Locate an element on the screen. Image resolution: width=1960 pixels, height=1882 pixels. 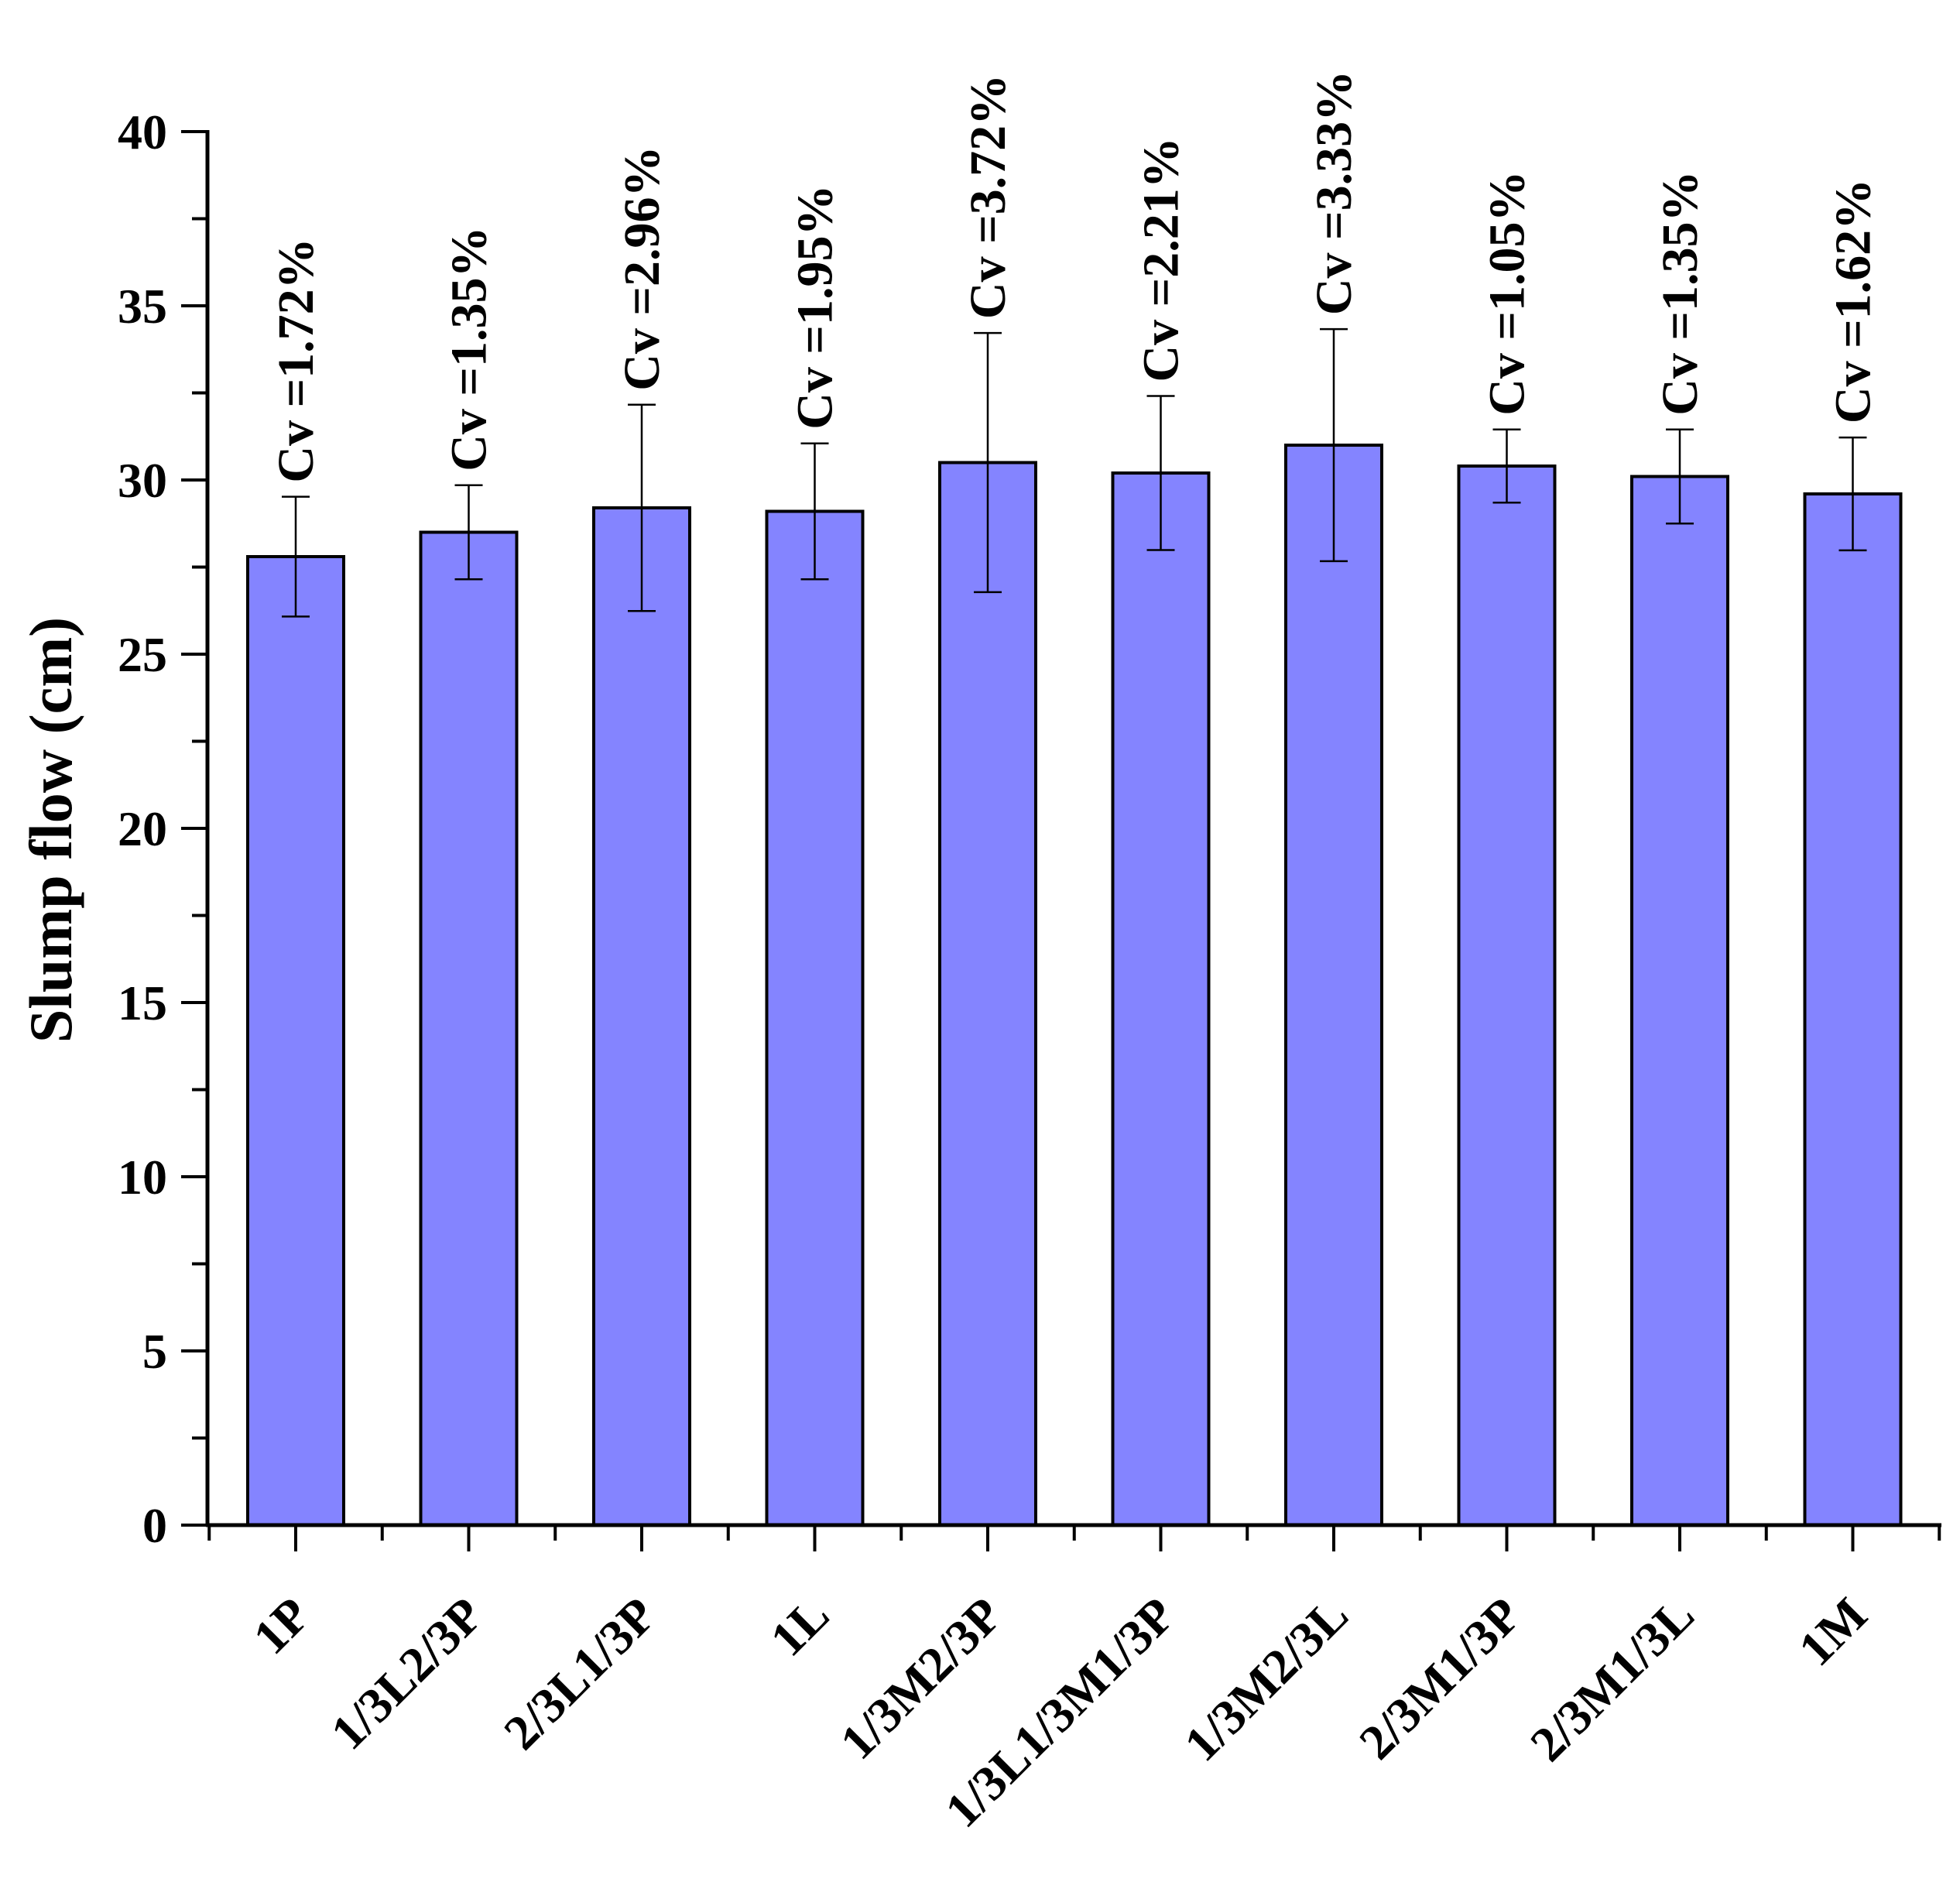
y-tick-label: 10 is located at coordinates (142, 1177).